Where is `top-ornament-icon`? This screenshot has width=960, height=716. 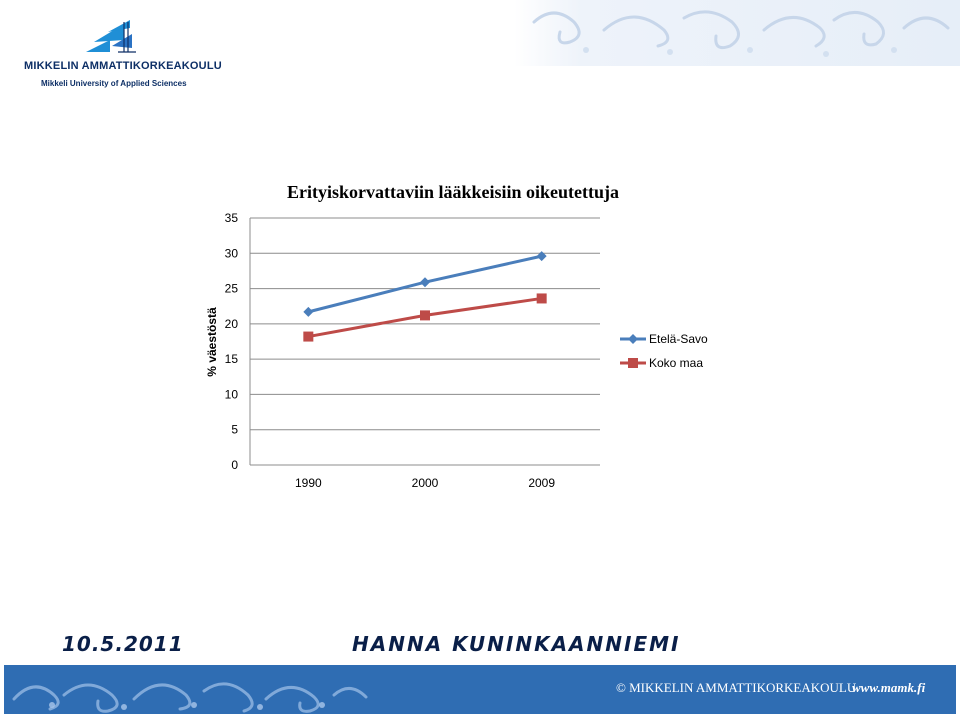 top-ornament-icon is located at coordinates (737, 33).